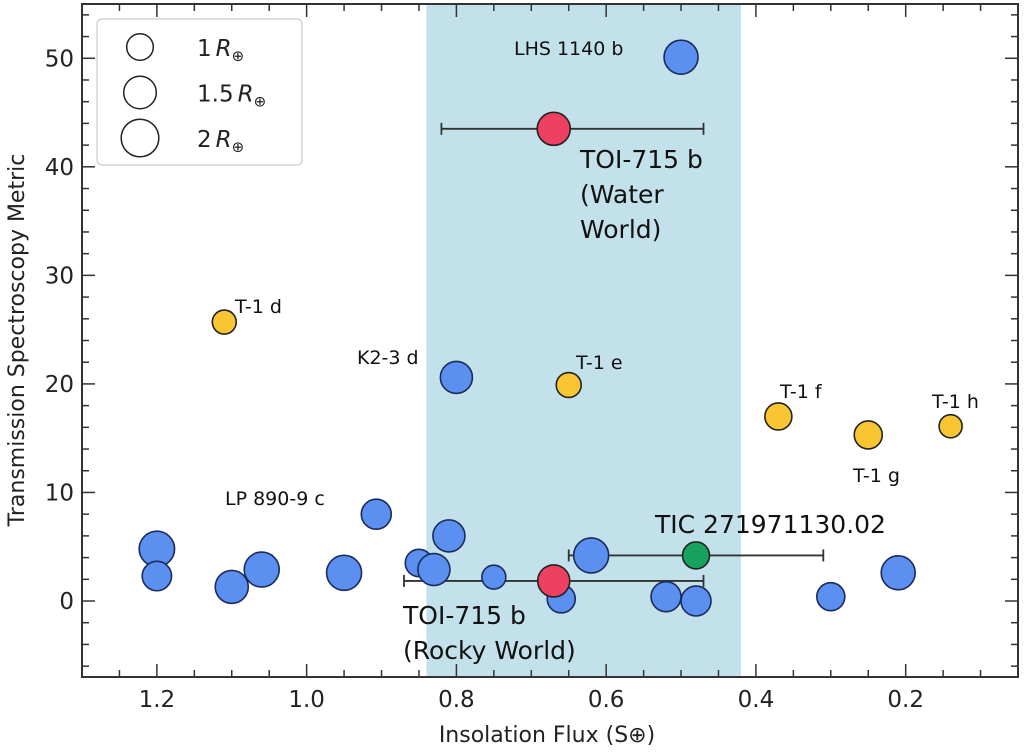 The height and width of the screenshot is (754, 1024). I want to click on y-tick-label: 10, so click(59, 493).